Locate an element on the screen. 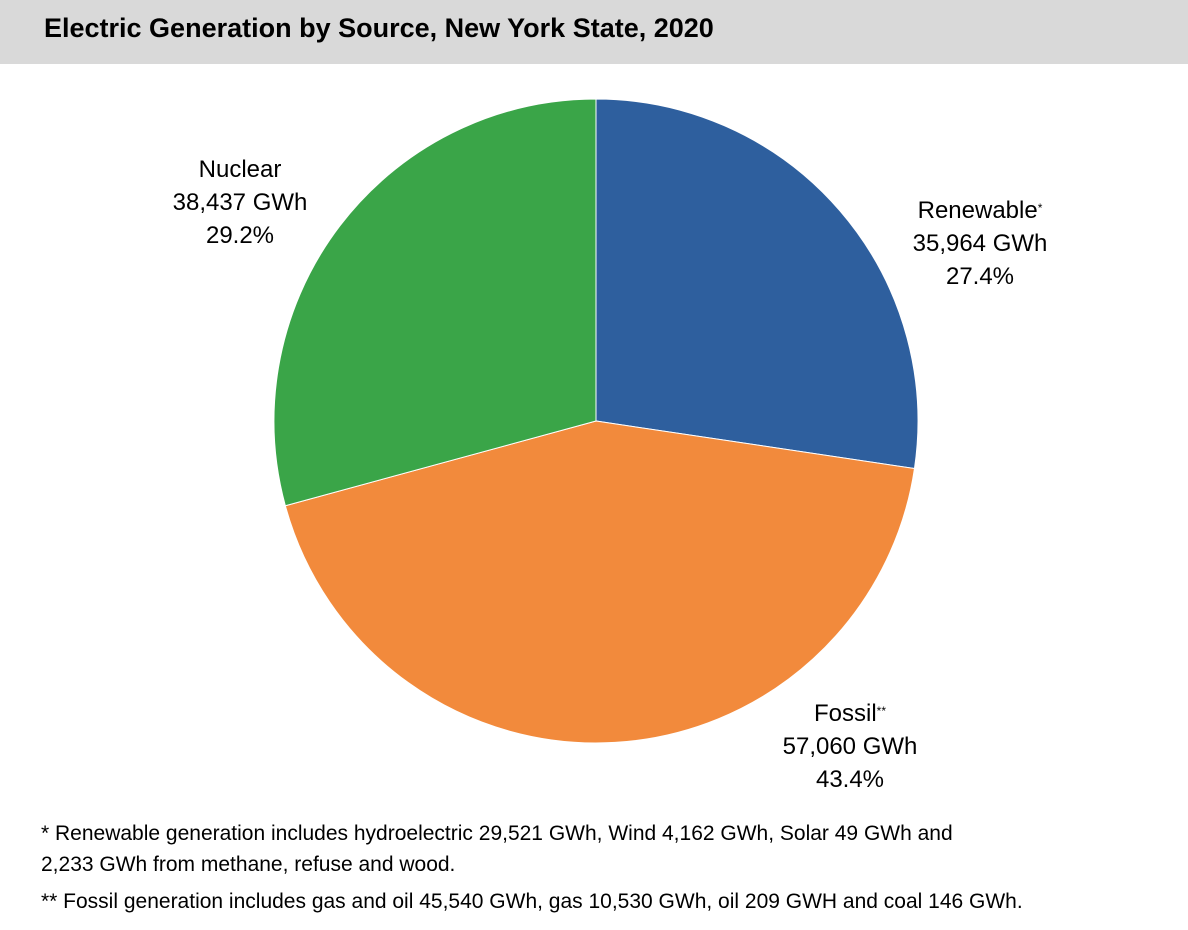 Image resolution: width=1188 pixels, height=930 pixels. footnote-renewable-line2: 2,233 GWh from methane, refuse and wood. is located at coordinates (248, 864).